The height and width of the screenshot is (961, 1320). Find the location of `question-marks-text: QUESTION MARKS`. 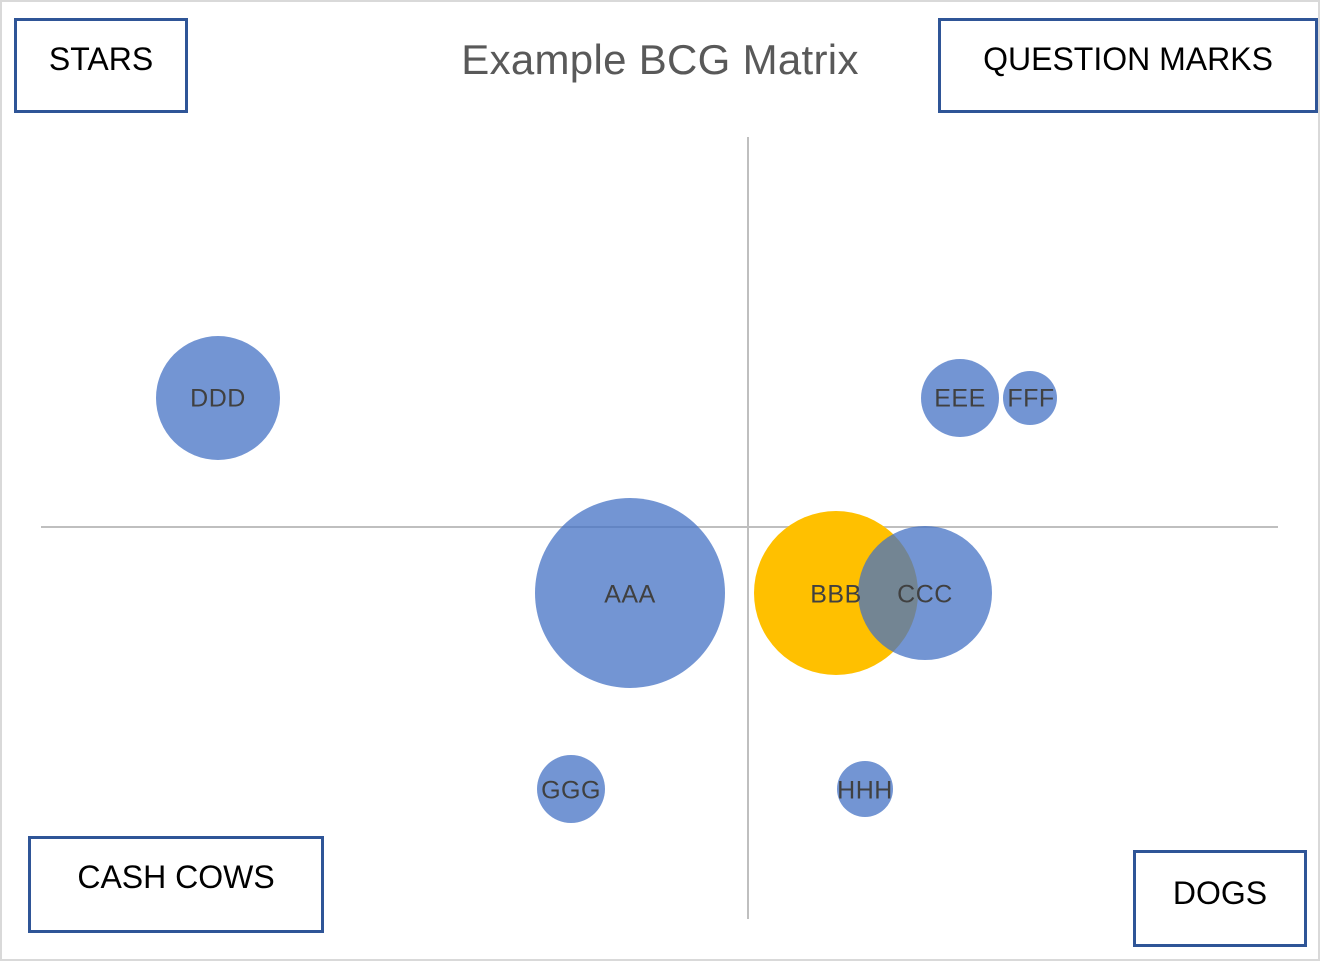

question-marks-text: QUESTION MARKS is located at coordinates (1128, 59).